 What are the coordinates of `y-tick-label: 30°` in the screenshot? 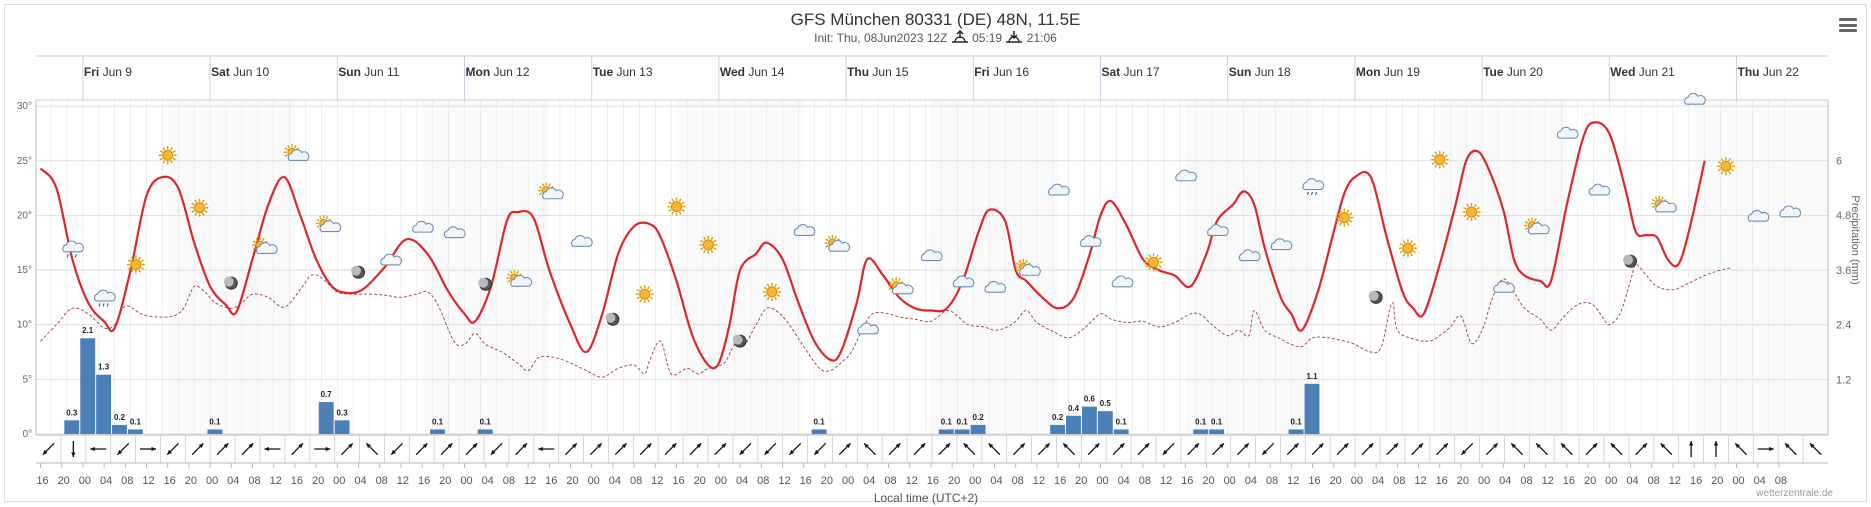 It's located at (24, 106).